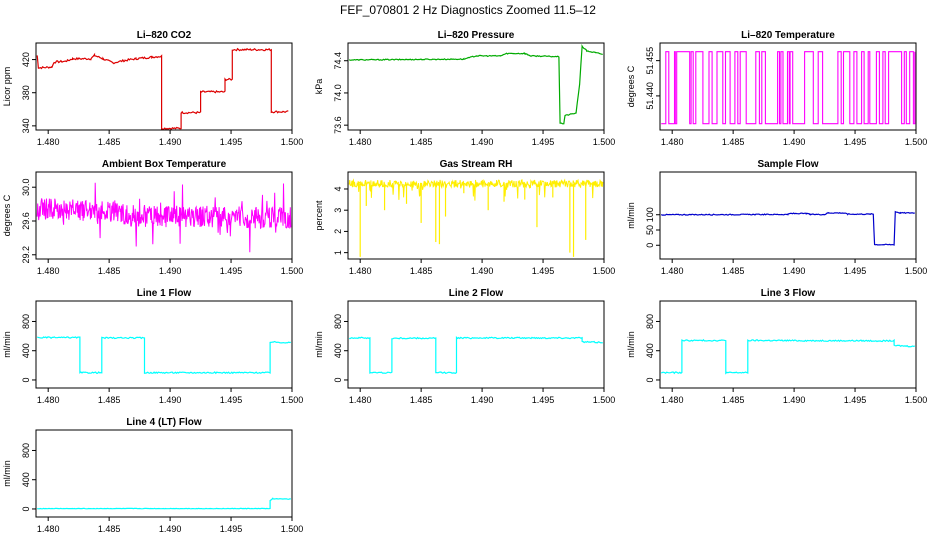  I want to click on y-axis: 340 380 420, so click(28, 92).